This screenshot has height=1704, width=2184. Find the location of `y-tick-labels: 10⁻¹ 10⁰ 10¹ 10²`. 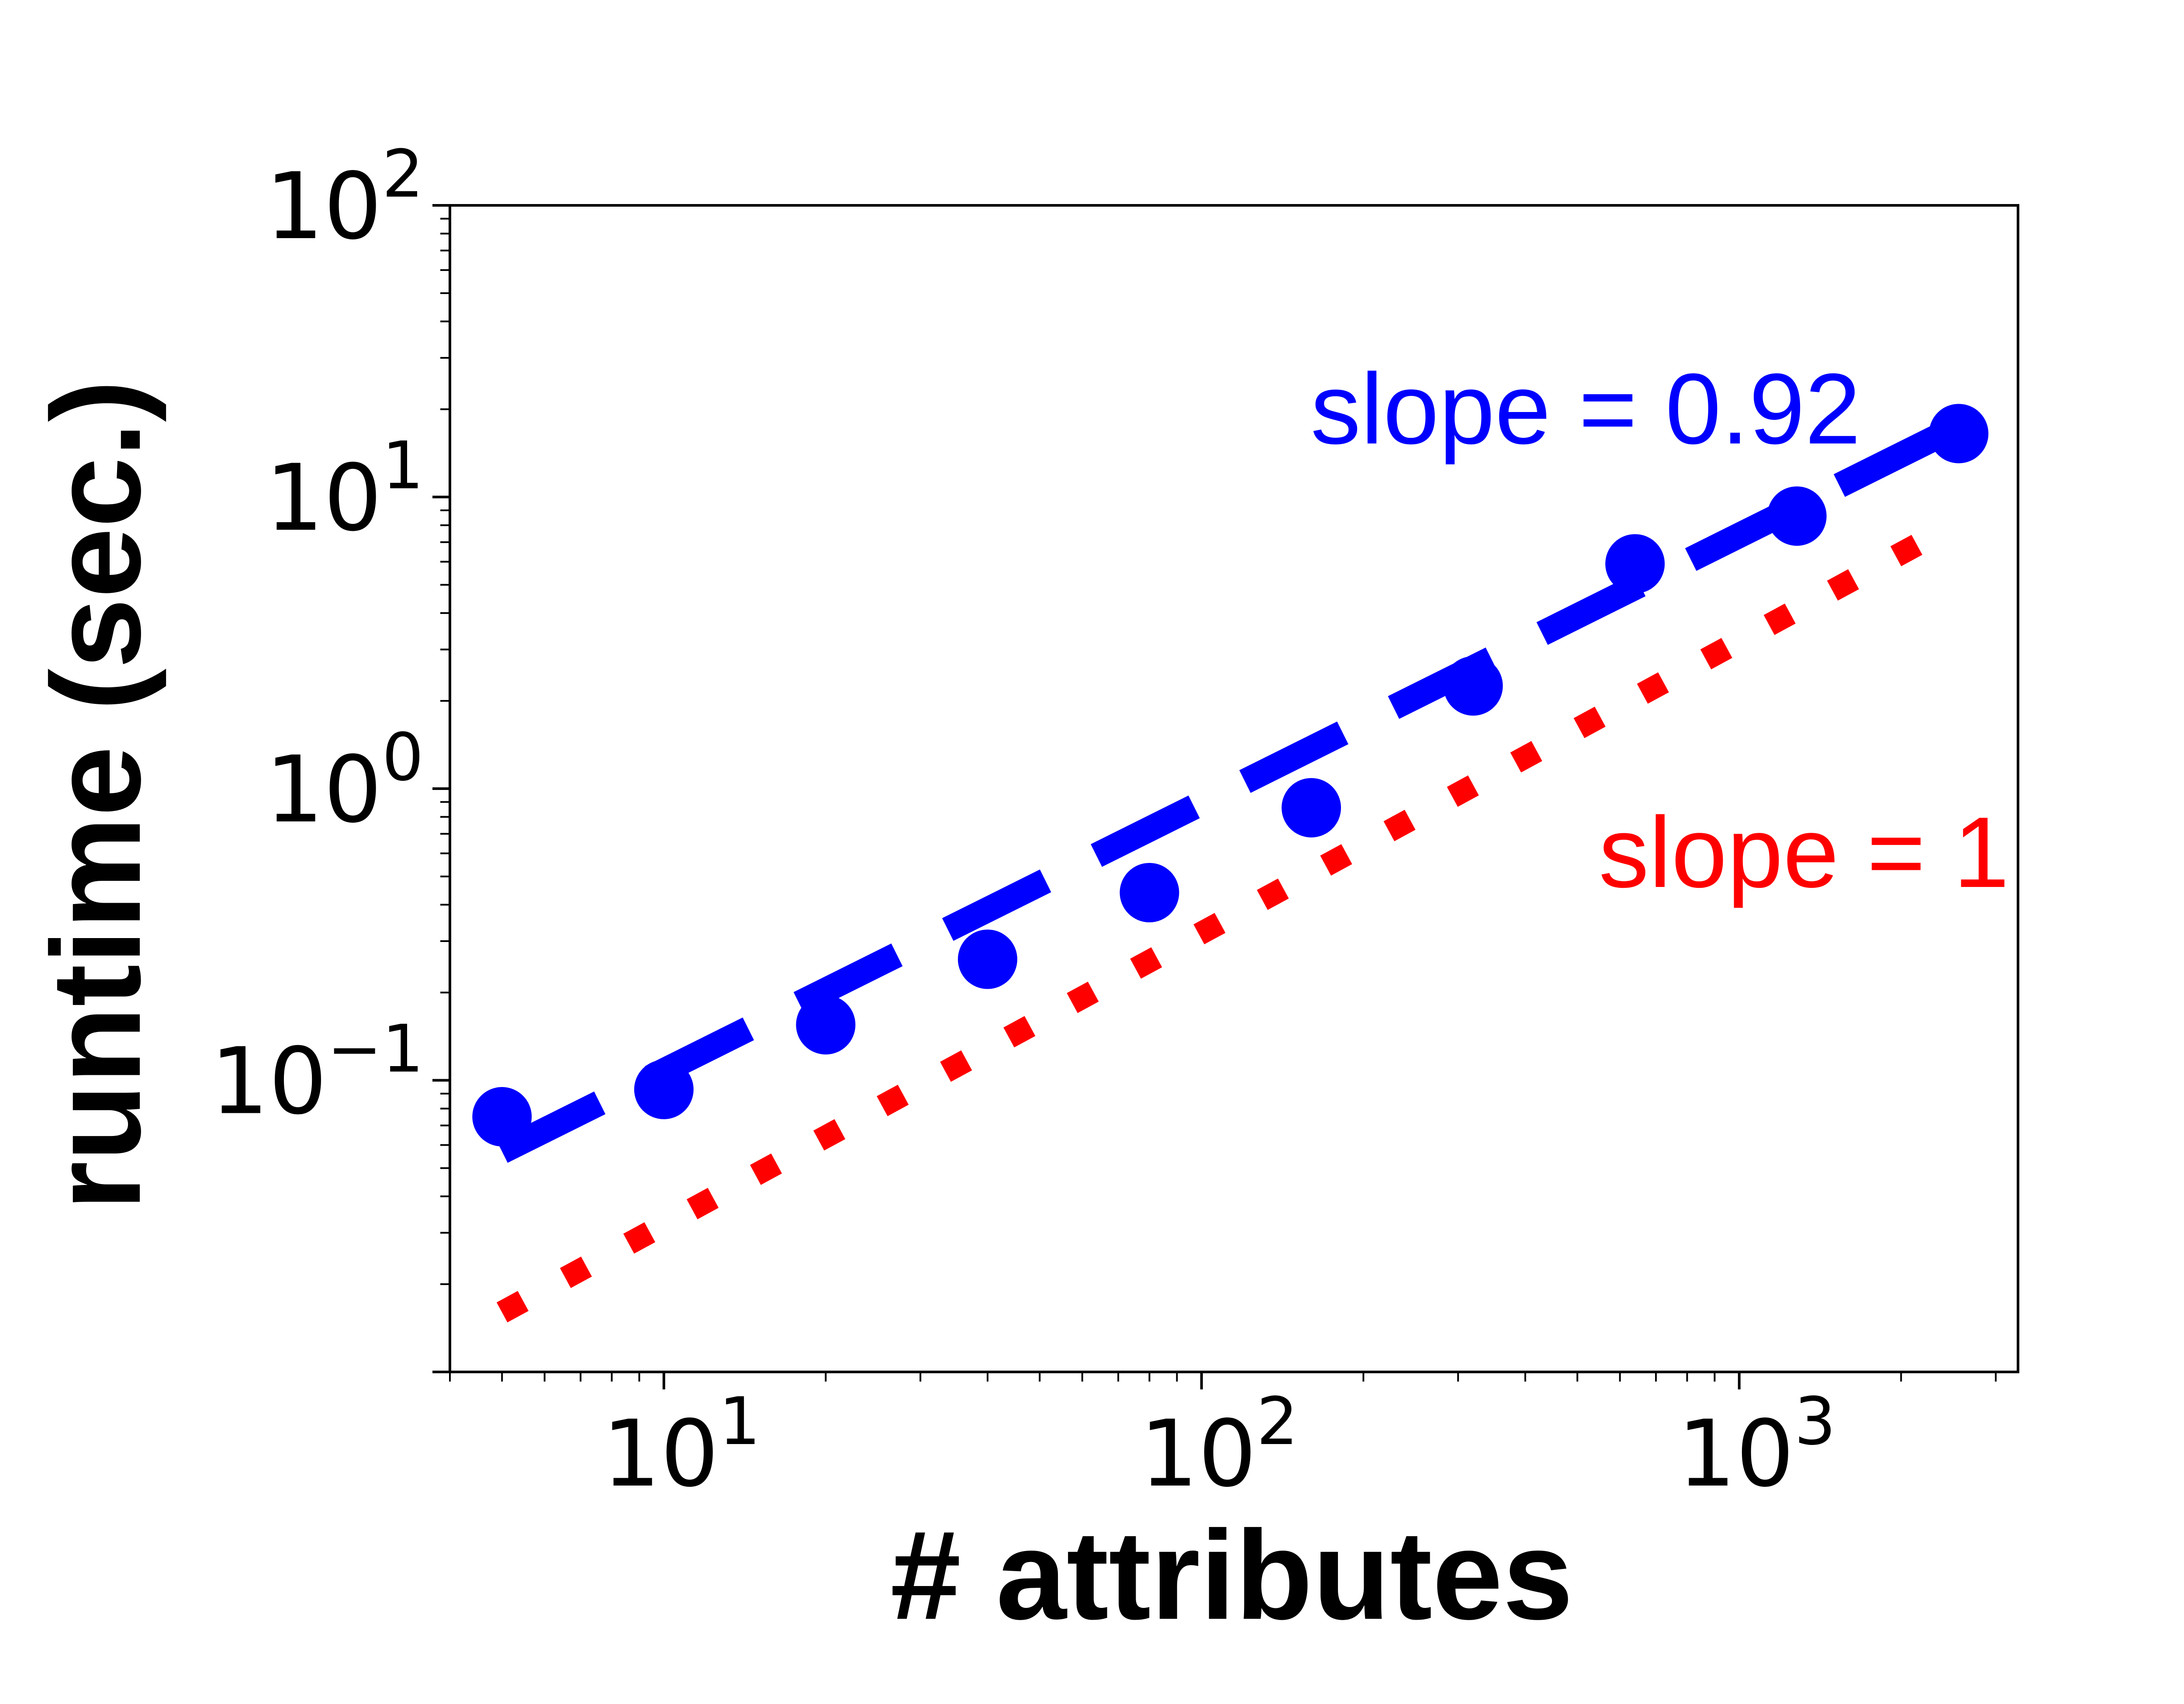

y-tick-labels: 10⁻¹ 10⁰ 10¹ 10² is located at coordinates (317, 635).